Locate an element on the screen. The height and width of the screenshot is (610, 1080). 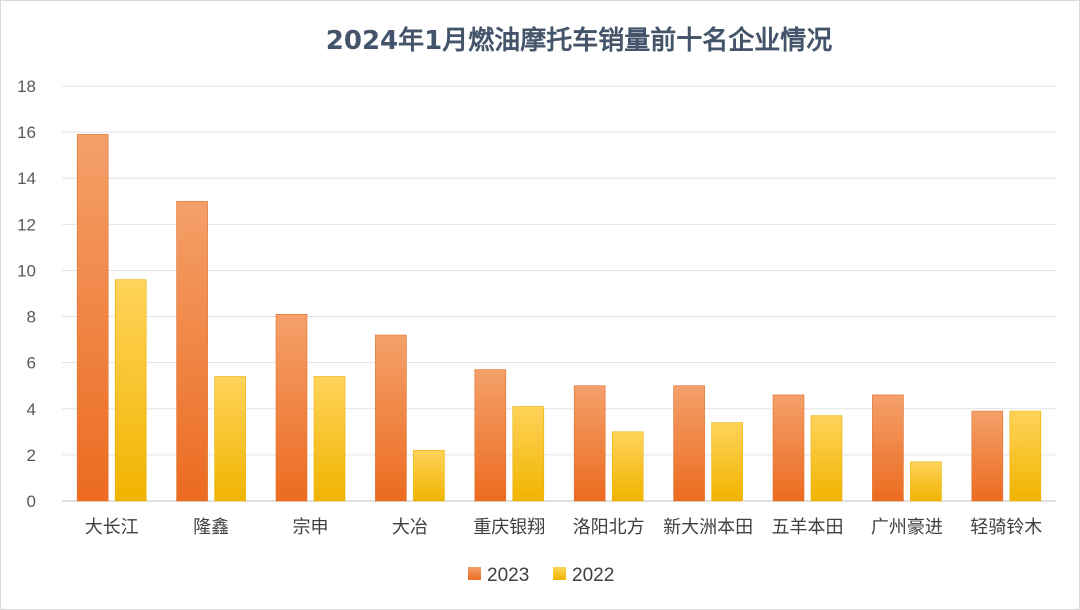
x-tick-label: 隆鑫 is located at coordinates (211, 527).